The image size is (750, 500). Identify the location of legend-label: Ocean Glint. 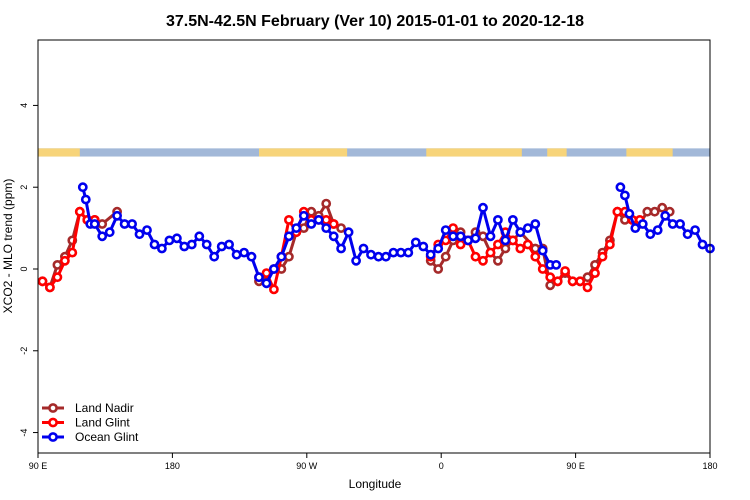
(107, 437).